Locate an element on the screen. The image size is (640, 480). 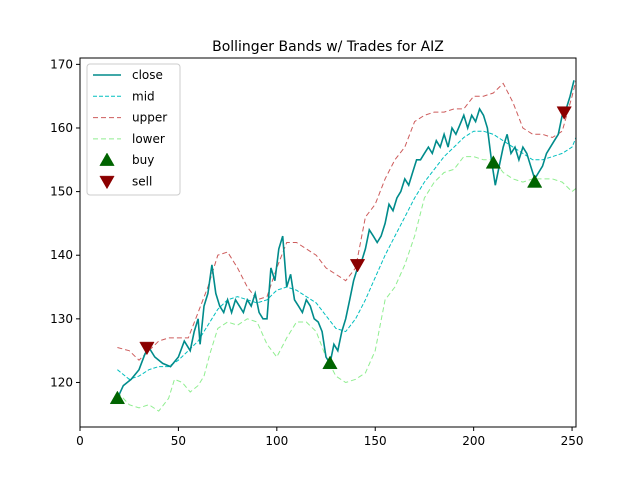
y-tick-label: 160 is located at coordinates (61, 128).